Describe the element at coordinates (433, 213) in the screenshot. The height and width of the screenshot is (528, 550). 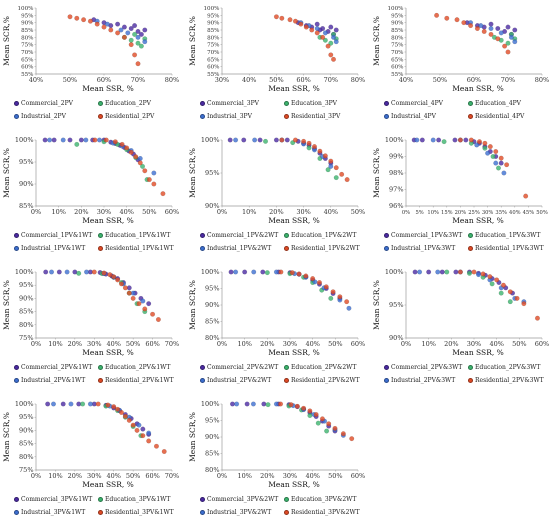
I see `x-tick-label: 10%` at that location.